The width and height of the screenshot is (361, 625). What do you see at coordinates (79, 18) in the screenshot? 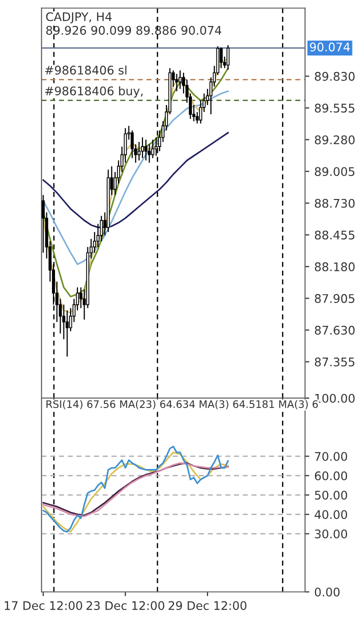
I see `chart-title: CADJPY, H4` at bounding box center [79, 18].